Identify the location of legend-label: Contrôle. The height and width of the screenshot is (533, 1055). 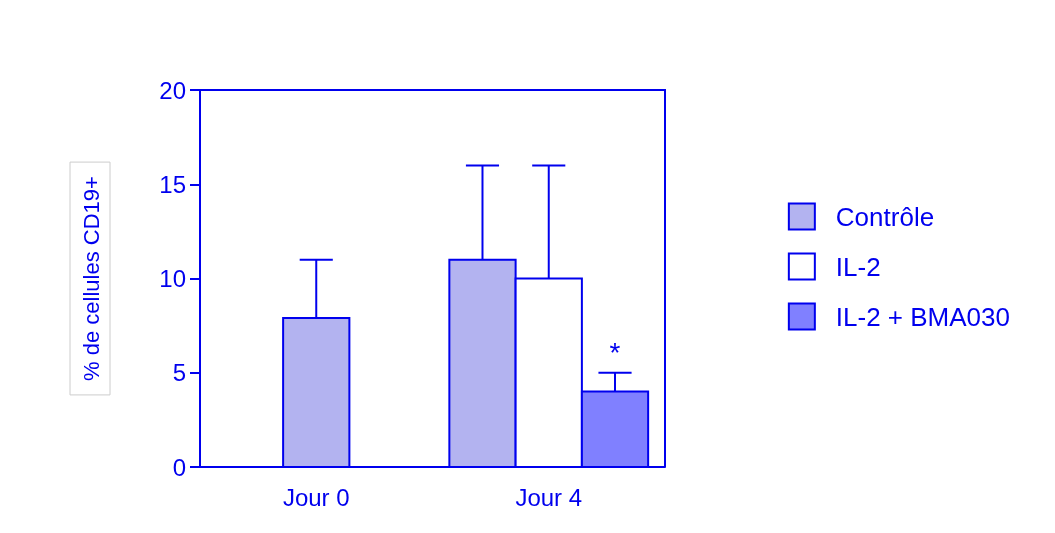
(885, 216).